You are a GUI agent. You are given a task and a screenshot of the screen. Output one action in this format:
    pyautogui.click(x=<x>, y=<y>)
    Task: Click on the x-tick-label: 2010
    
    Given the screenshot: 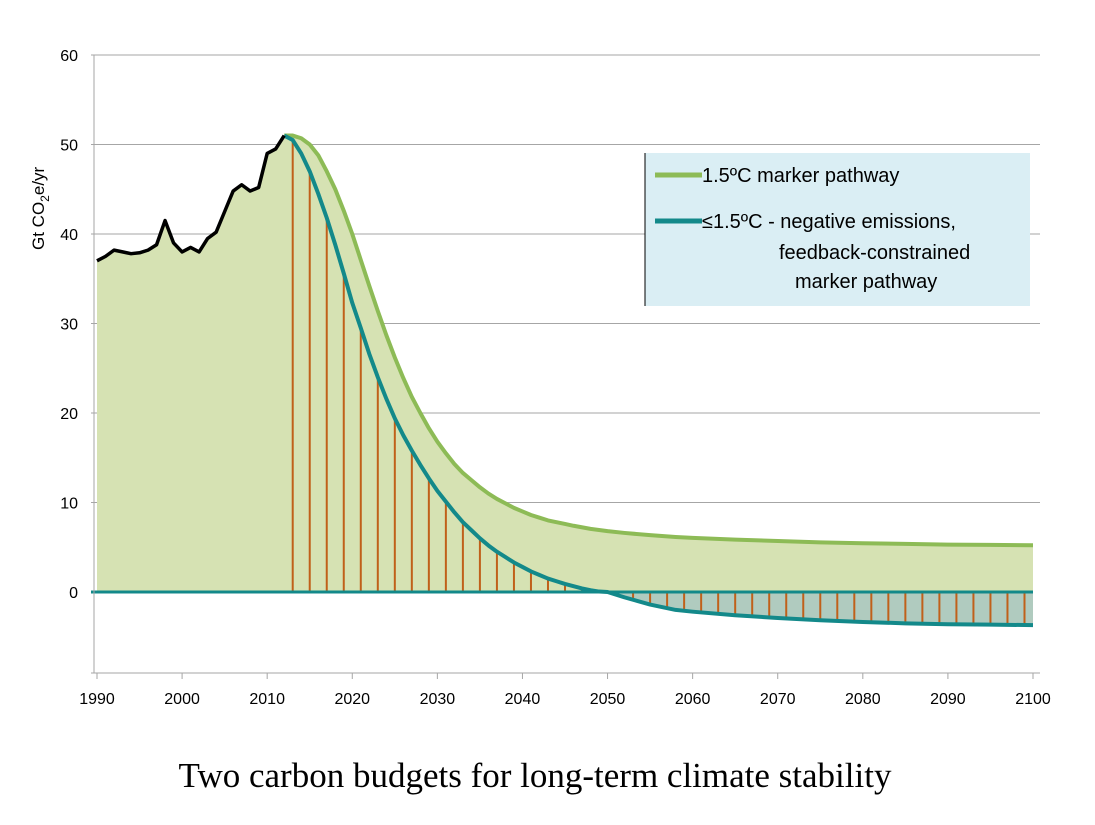 What is the action you would take?
    pyautogui.click(x=267, y=699)
    